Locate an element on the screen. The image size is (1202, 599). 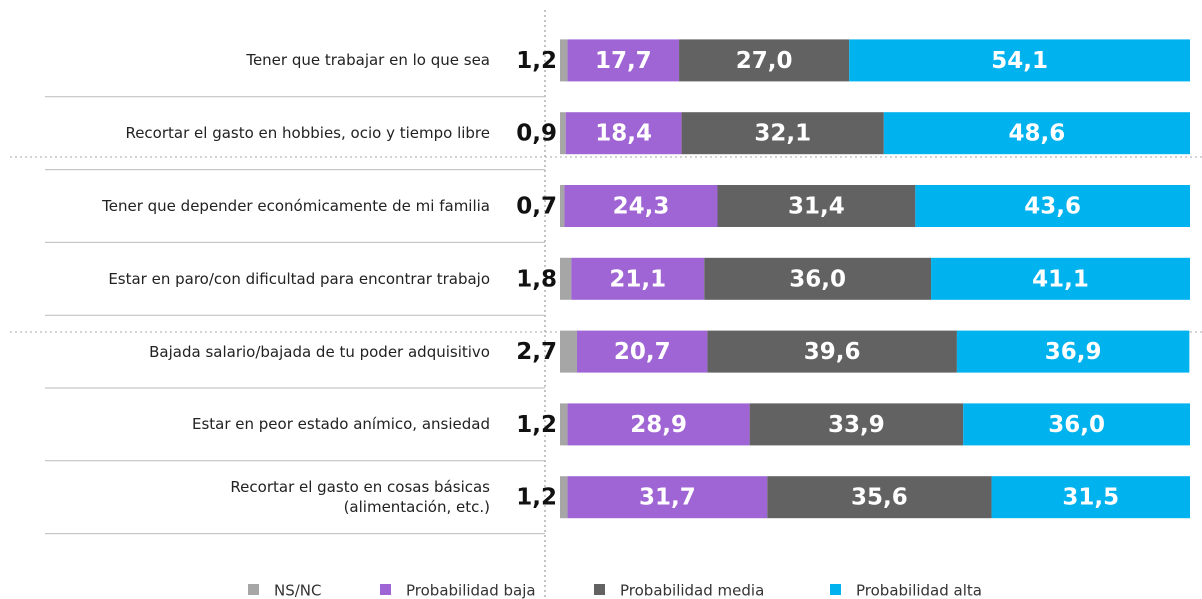
value-label: 36,9 is located at coordinates (1073, 352).